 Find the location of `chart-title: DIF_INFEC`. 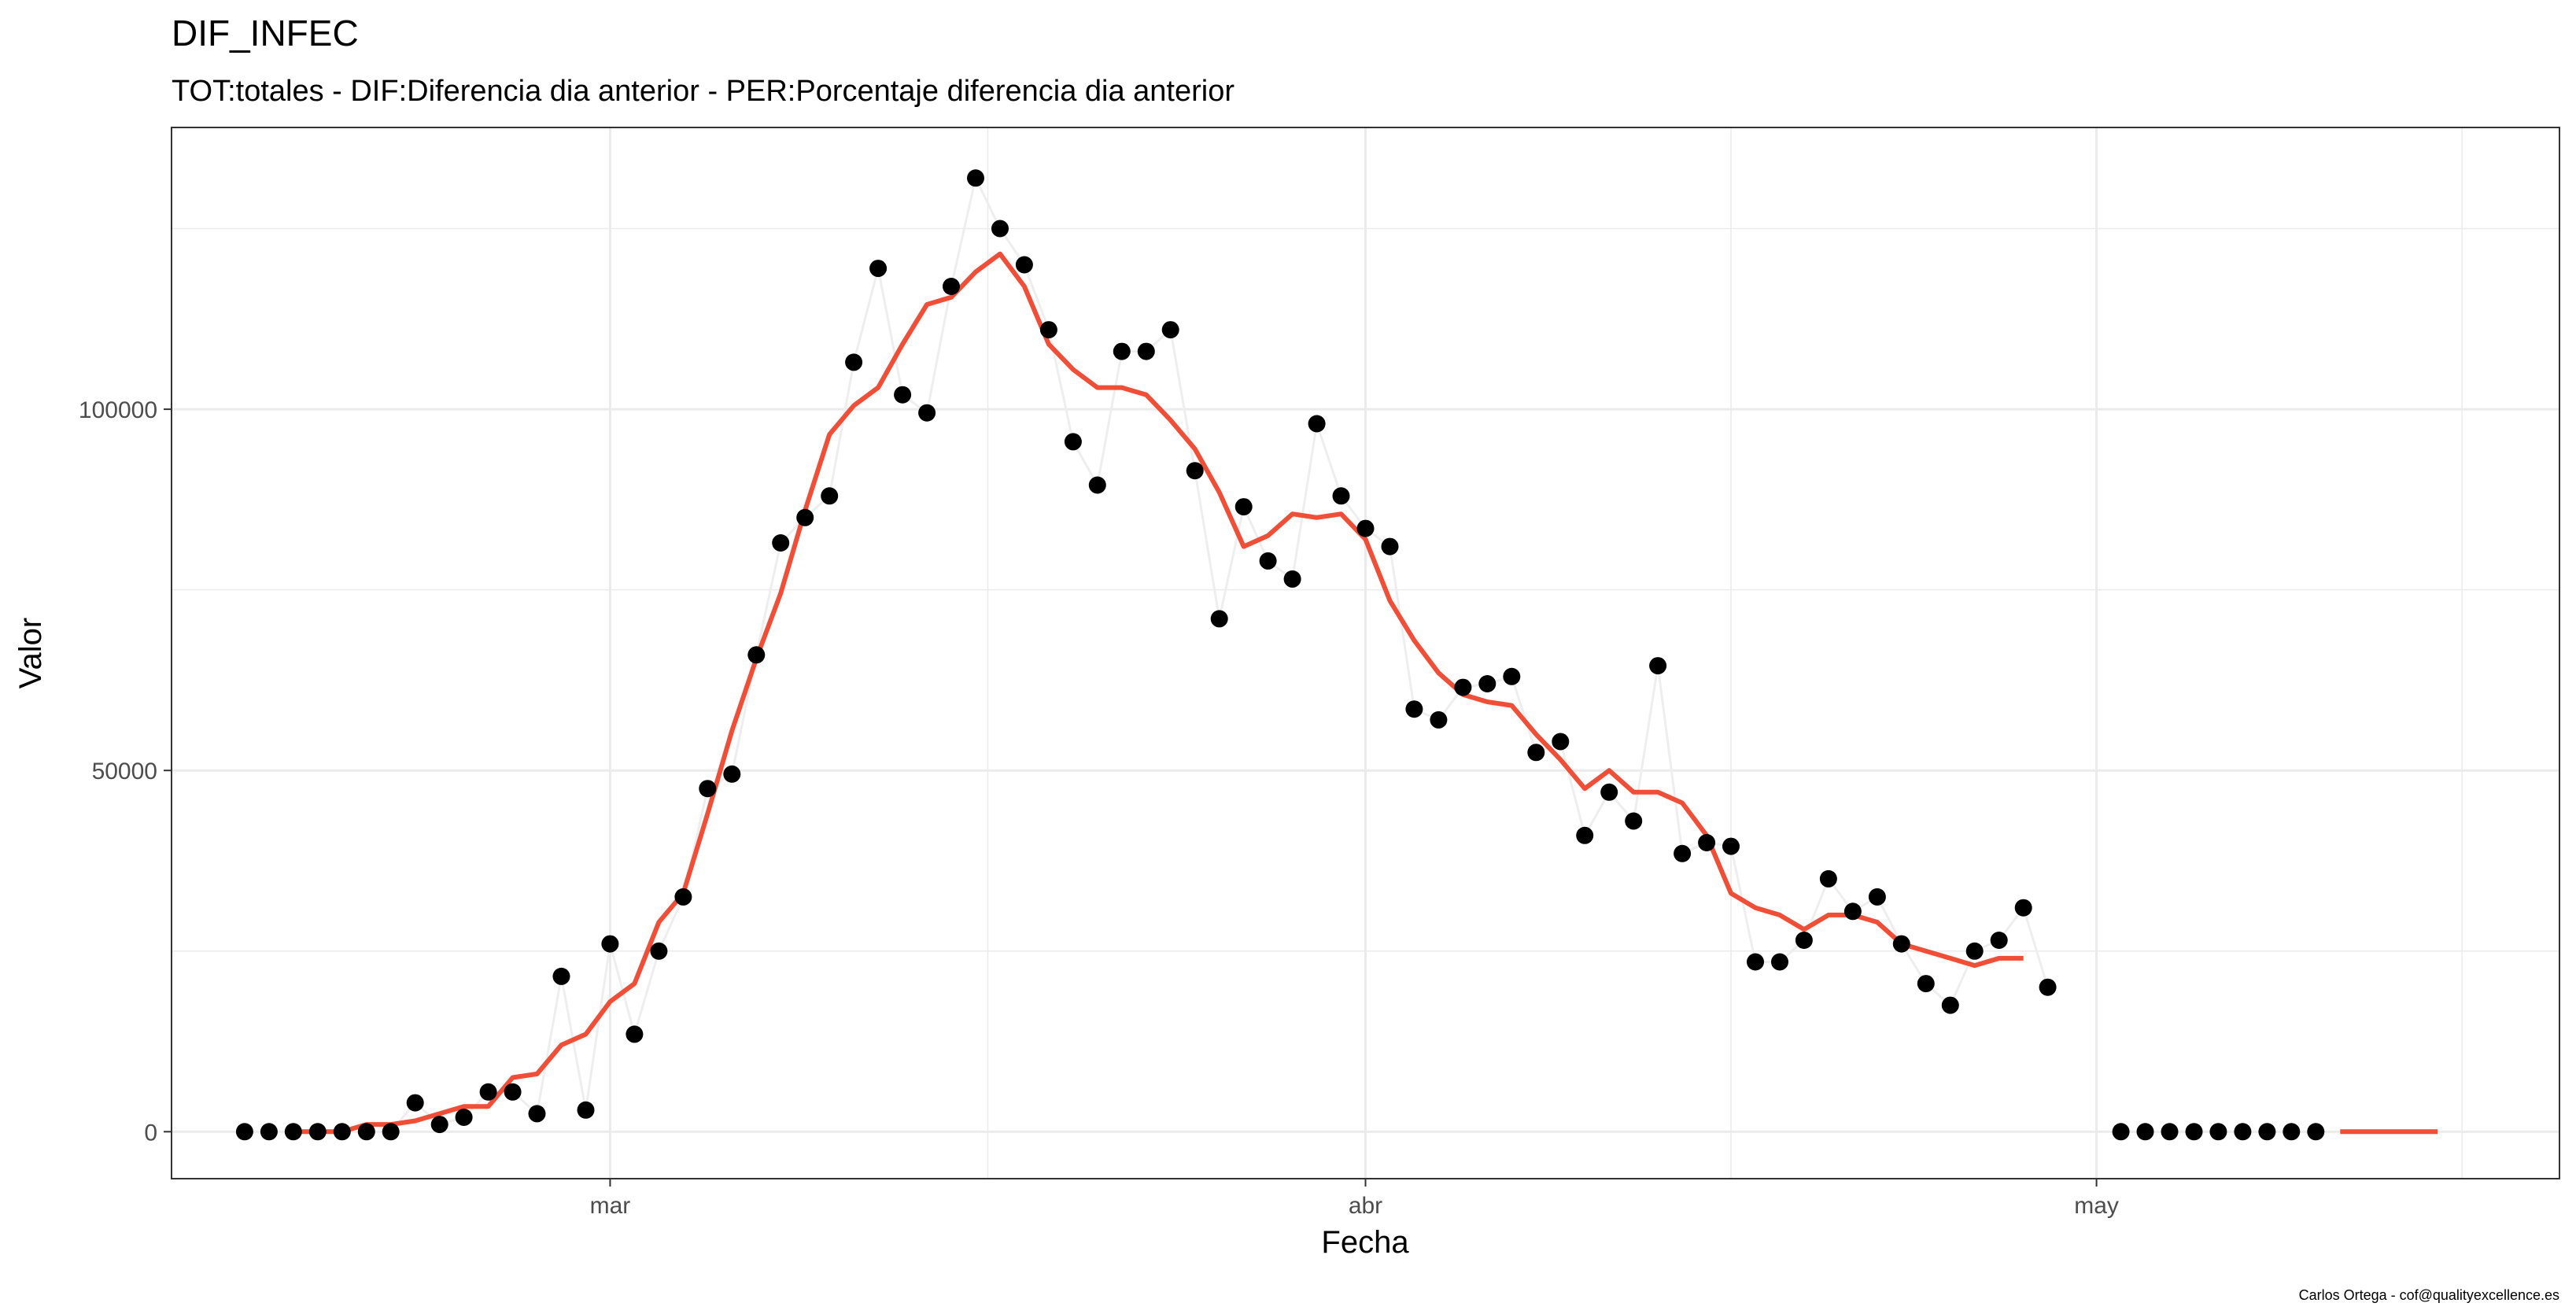

chart-title: DIF_INFEC is located at coordinates (265, 33).